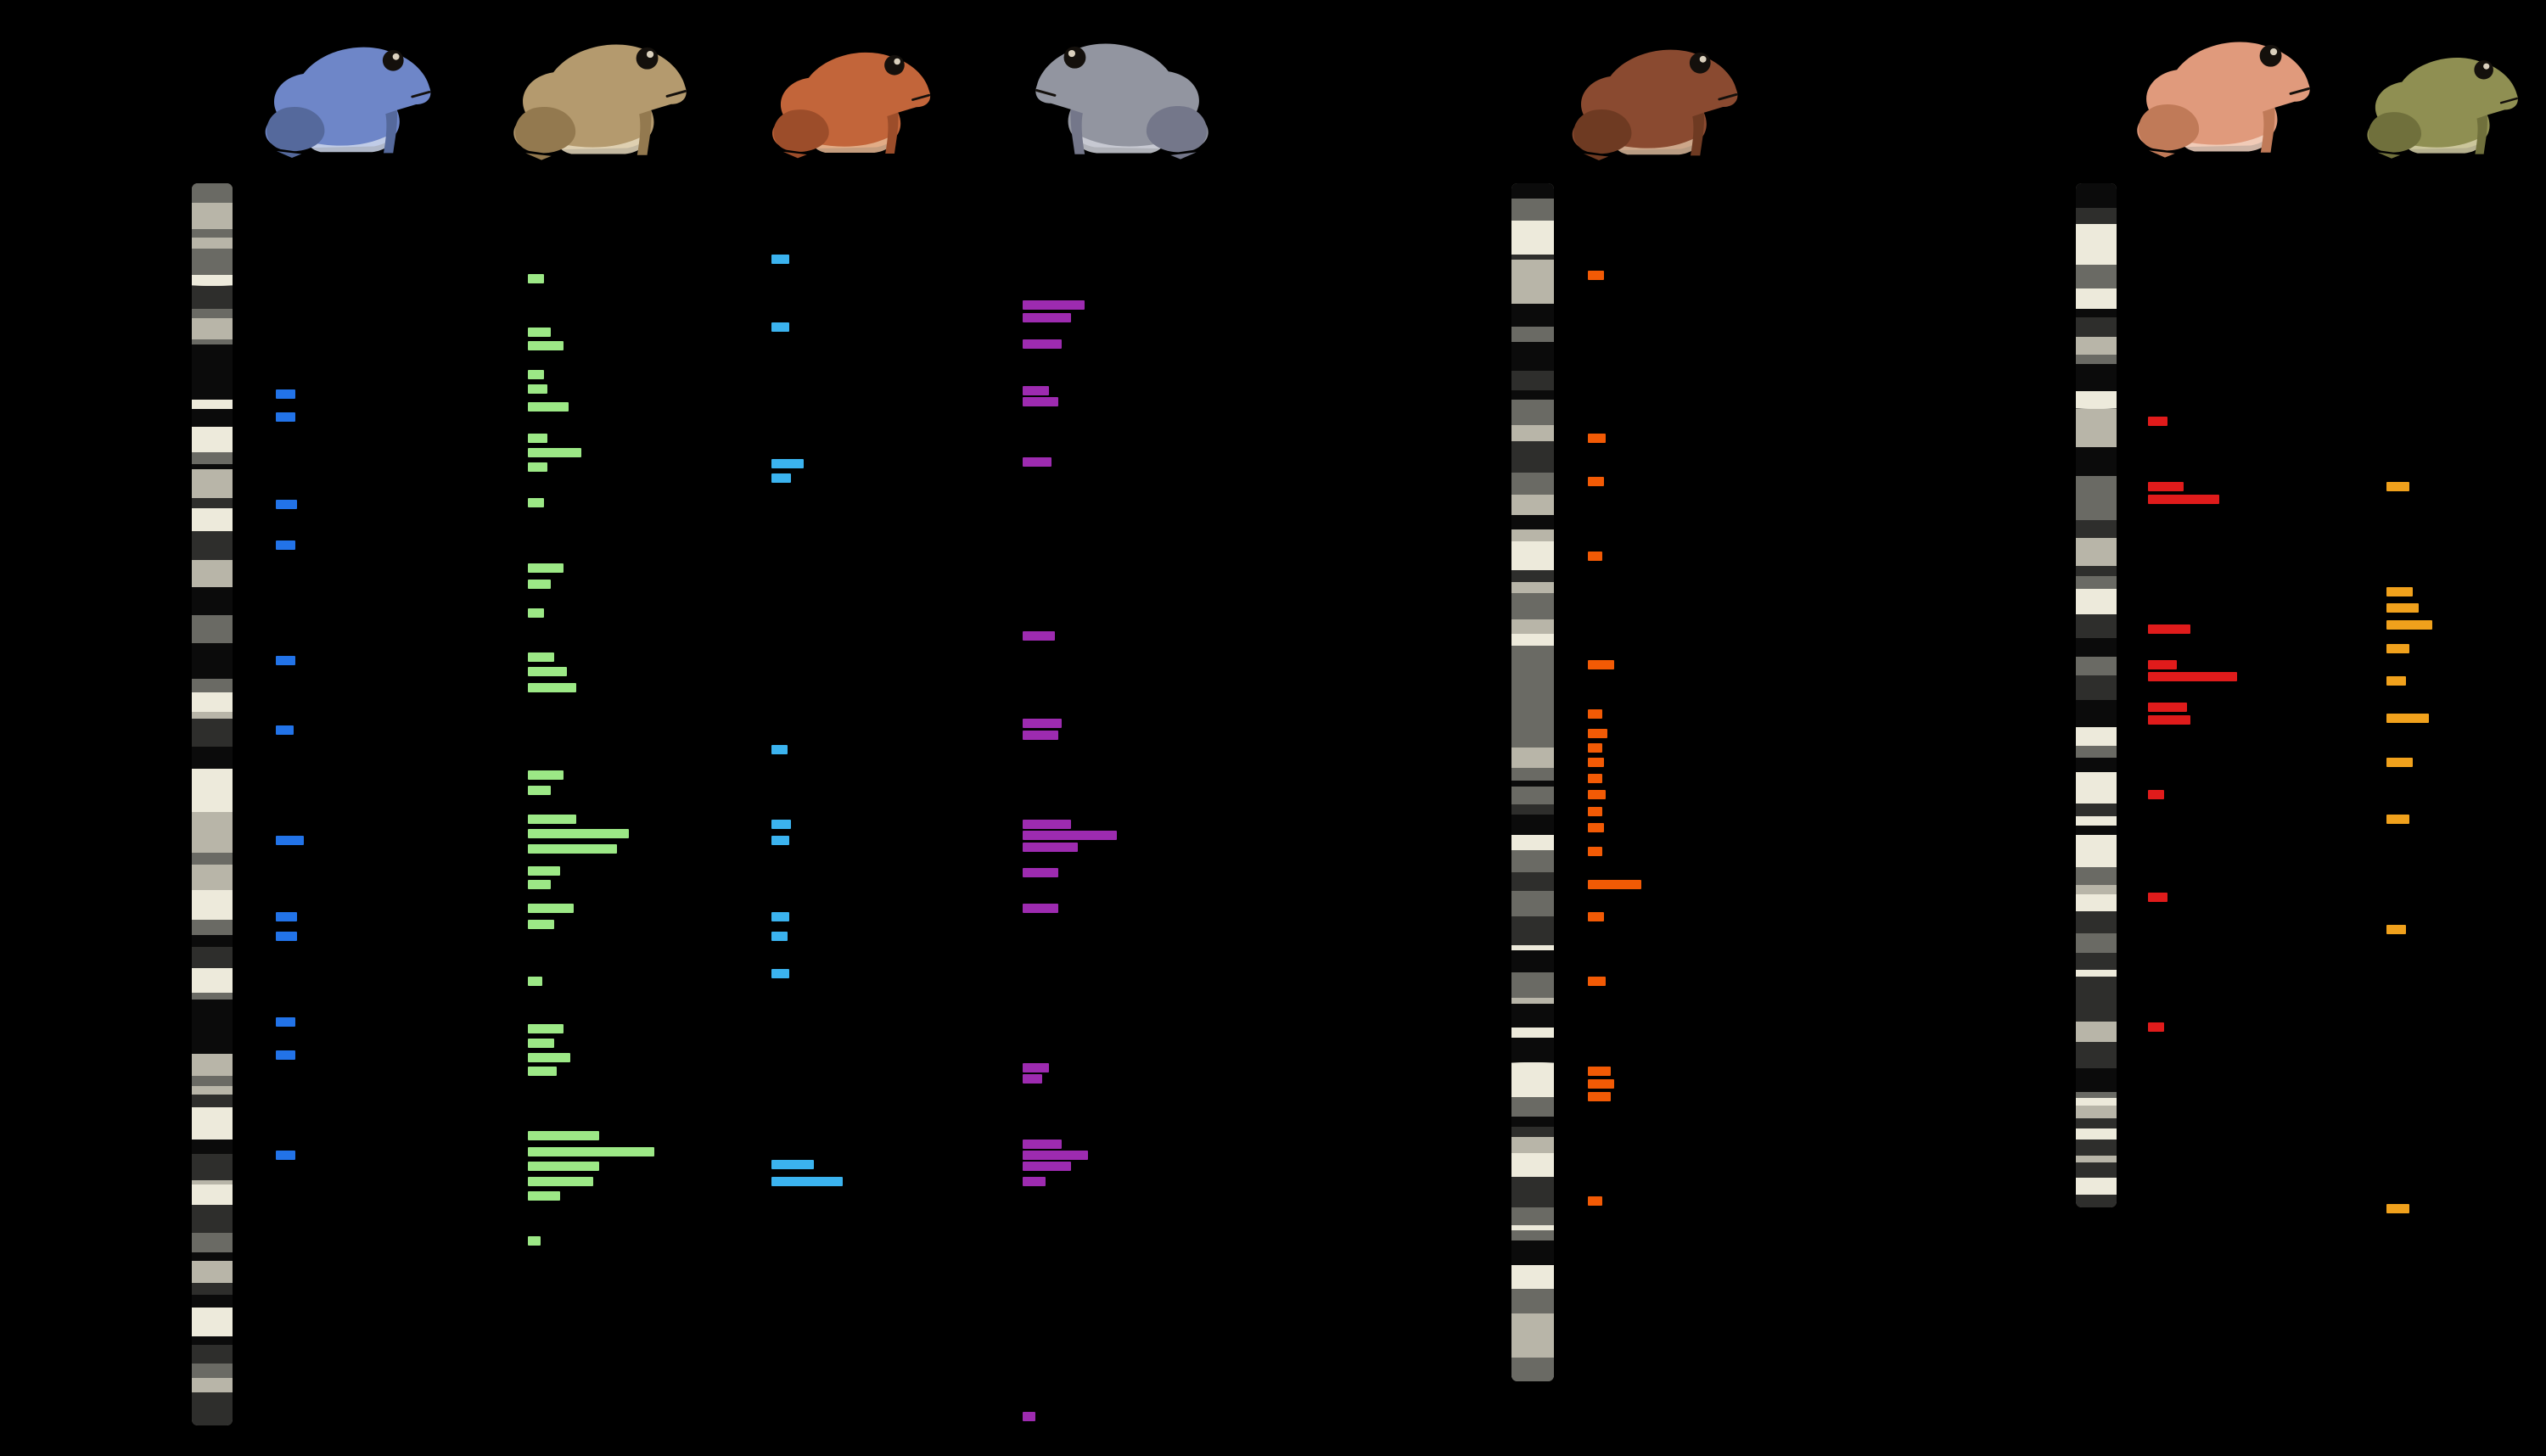  Describe the element at coordinates (1532, 782) in the screenshot. I see `ideogram-middle` at that location.